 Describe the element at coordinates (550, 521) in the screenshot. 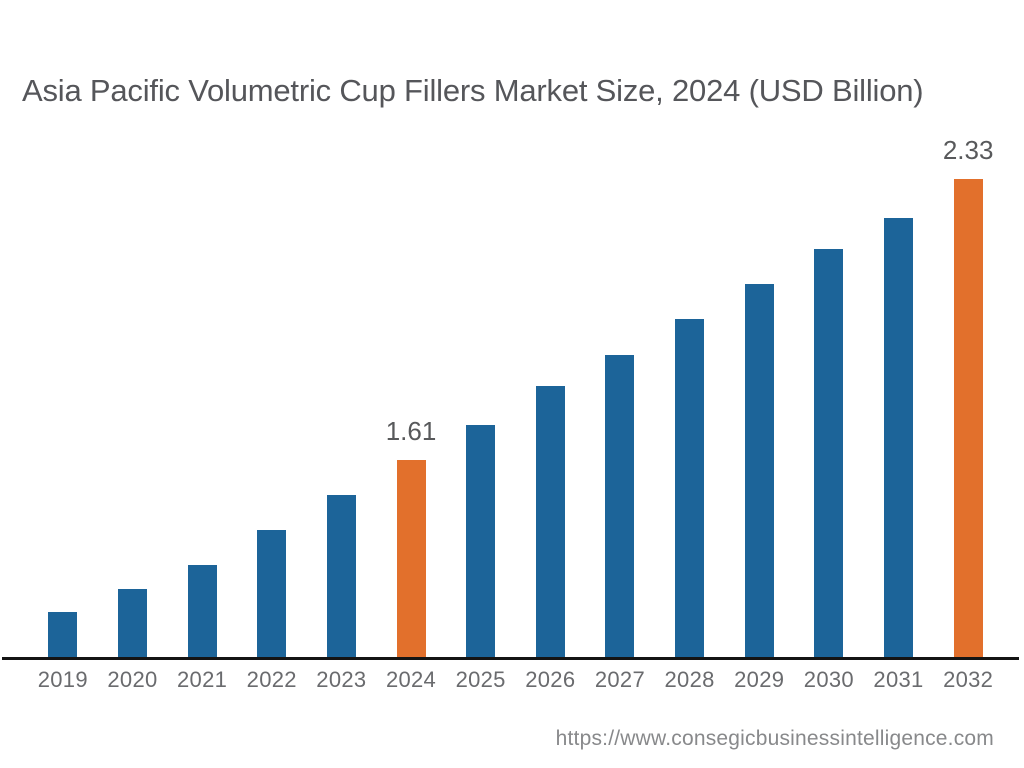

I see `bar-2026` at that location.